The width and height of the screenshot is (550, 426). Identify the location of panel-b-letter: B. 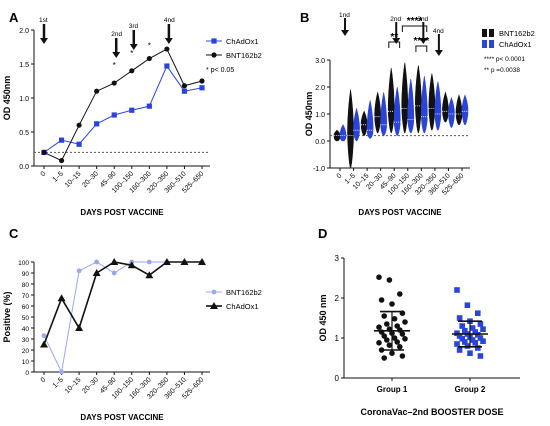
(304, 17).